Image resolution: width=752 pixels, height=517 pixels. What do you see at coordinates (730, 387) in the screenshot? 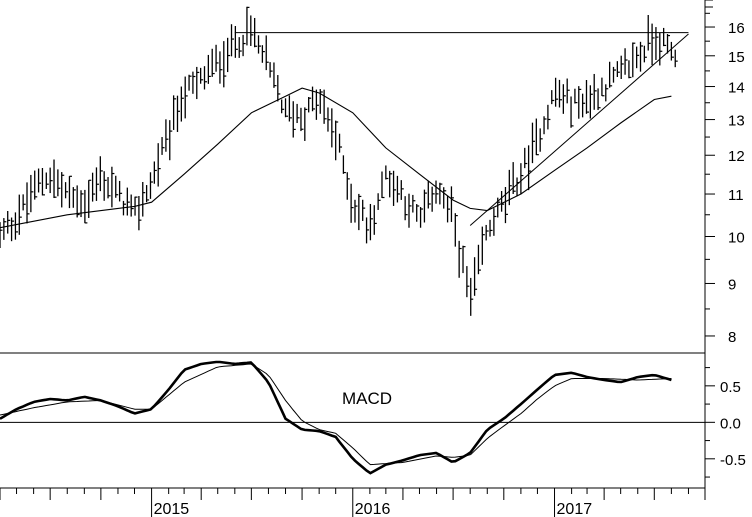
I see `macd-tick-label: 0.5` at bounding box center [730, 387].